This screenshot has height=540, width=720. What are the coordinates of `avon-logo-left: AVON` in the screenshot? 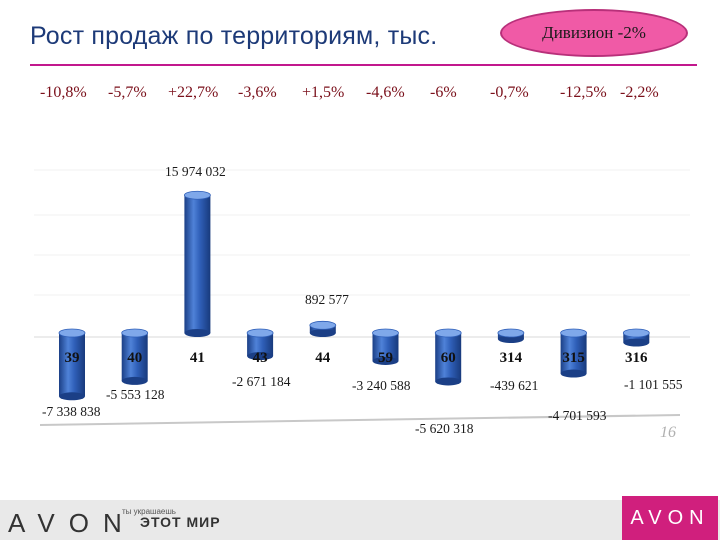 It's located at (72, 523).